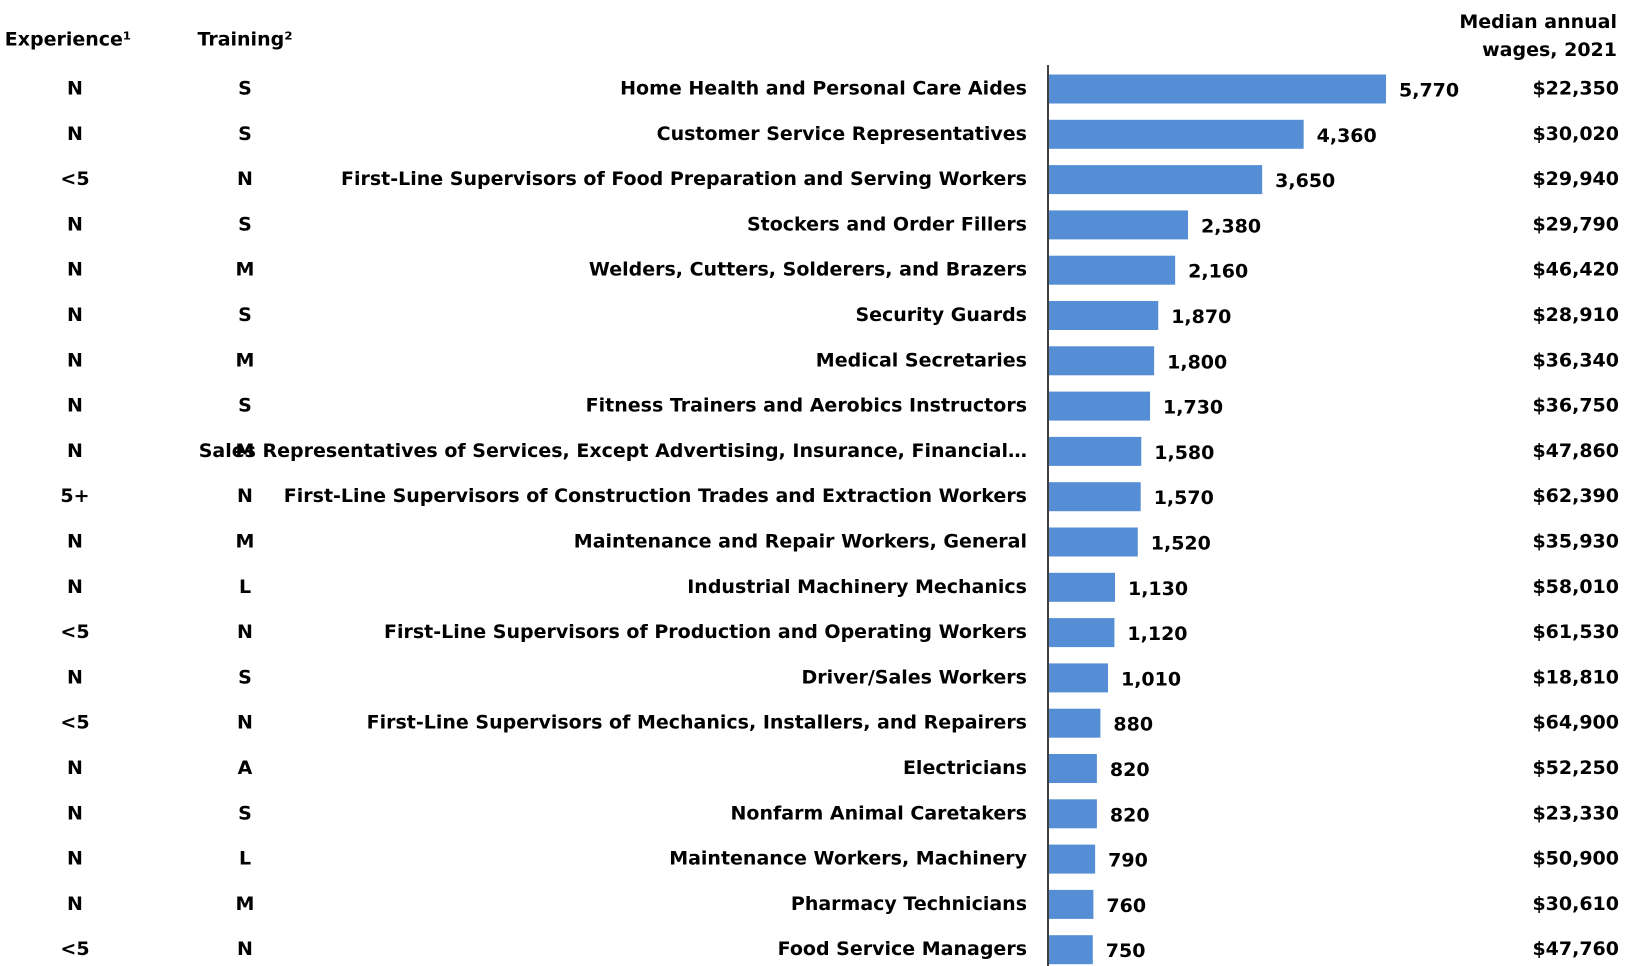 The image size is (1635, 966). I want to click on value-label: 1,570, so click(1184, 498).